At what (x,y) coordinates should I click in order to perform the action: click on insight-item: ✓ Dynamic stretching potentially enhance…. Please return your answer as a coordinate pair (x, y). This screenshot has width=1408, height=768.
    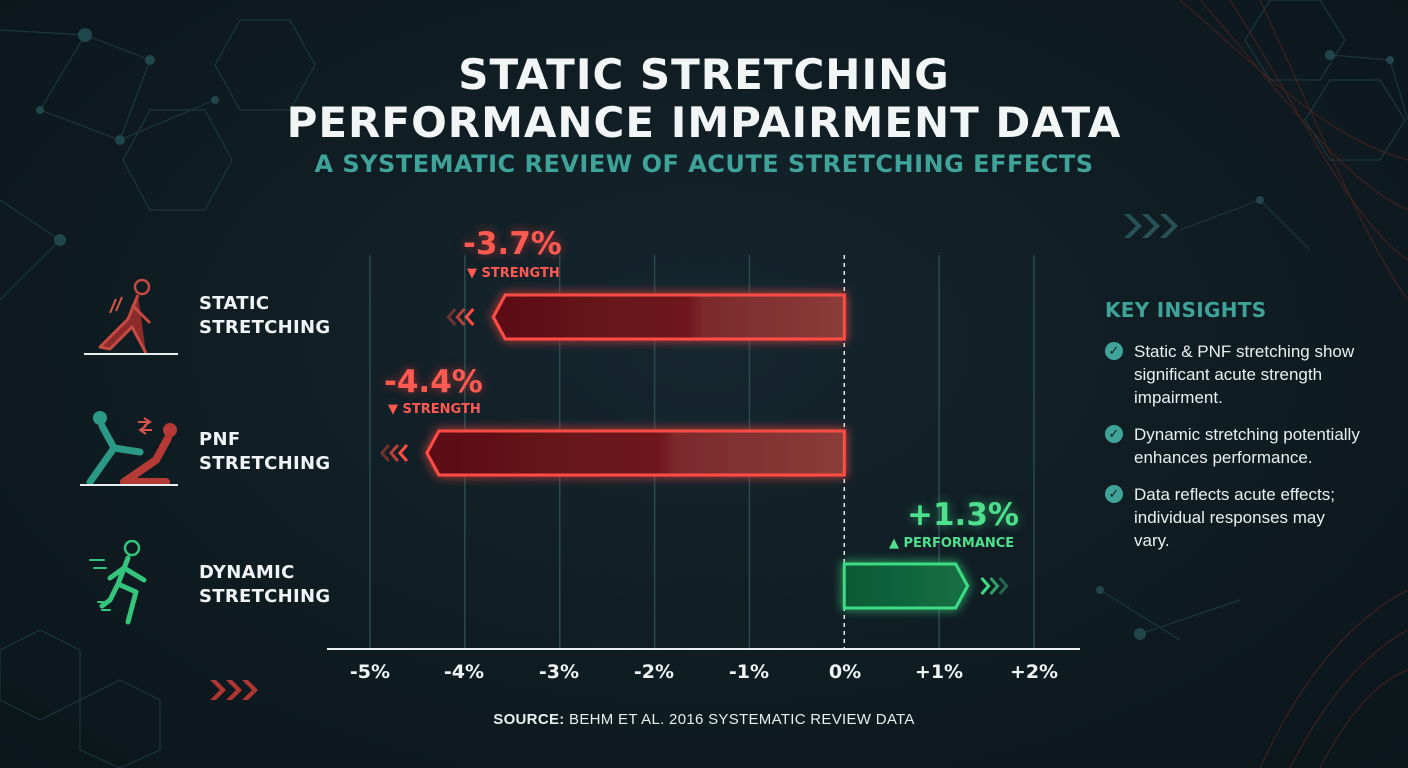
    Looking at the image, I should click on (1235, 446).